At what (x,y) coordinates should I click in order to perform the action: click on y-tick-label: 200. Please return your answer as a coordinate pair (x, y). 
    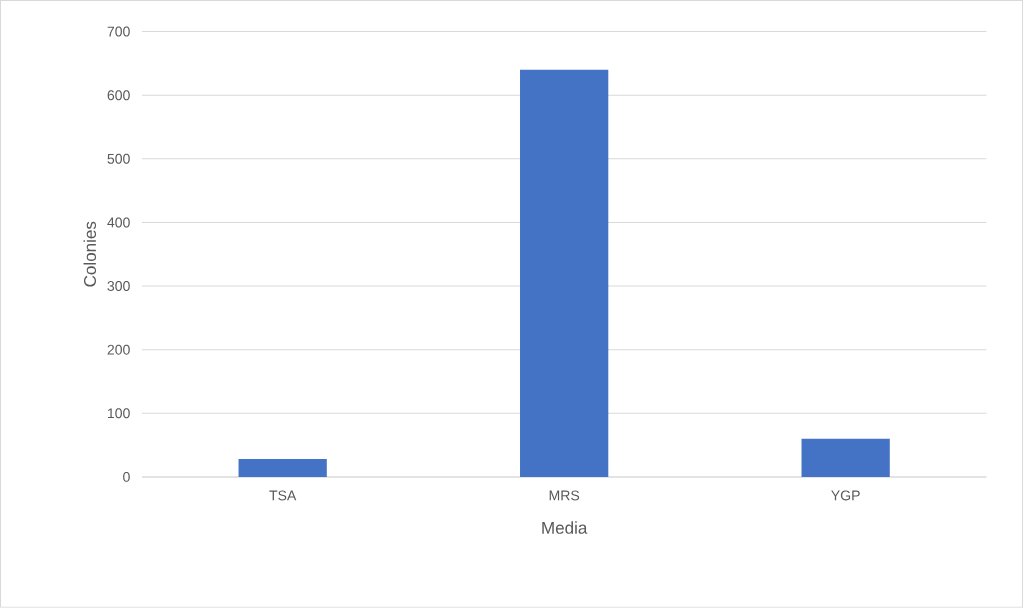
    Looking at the image, I should click on (118, 349).